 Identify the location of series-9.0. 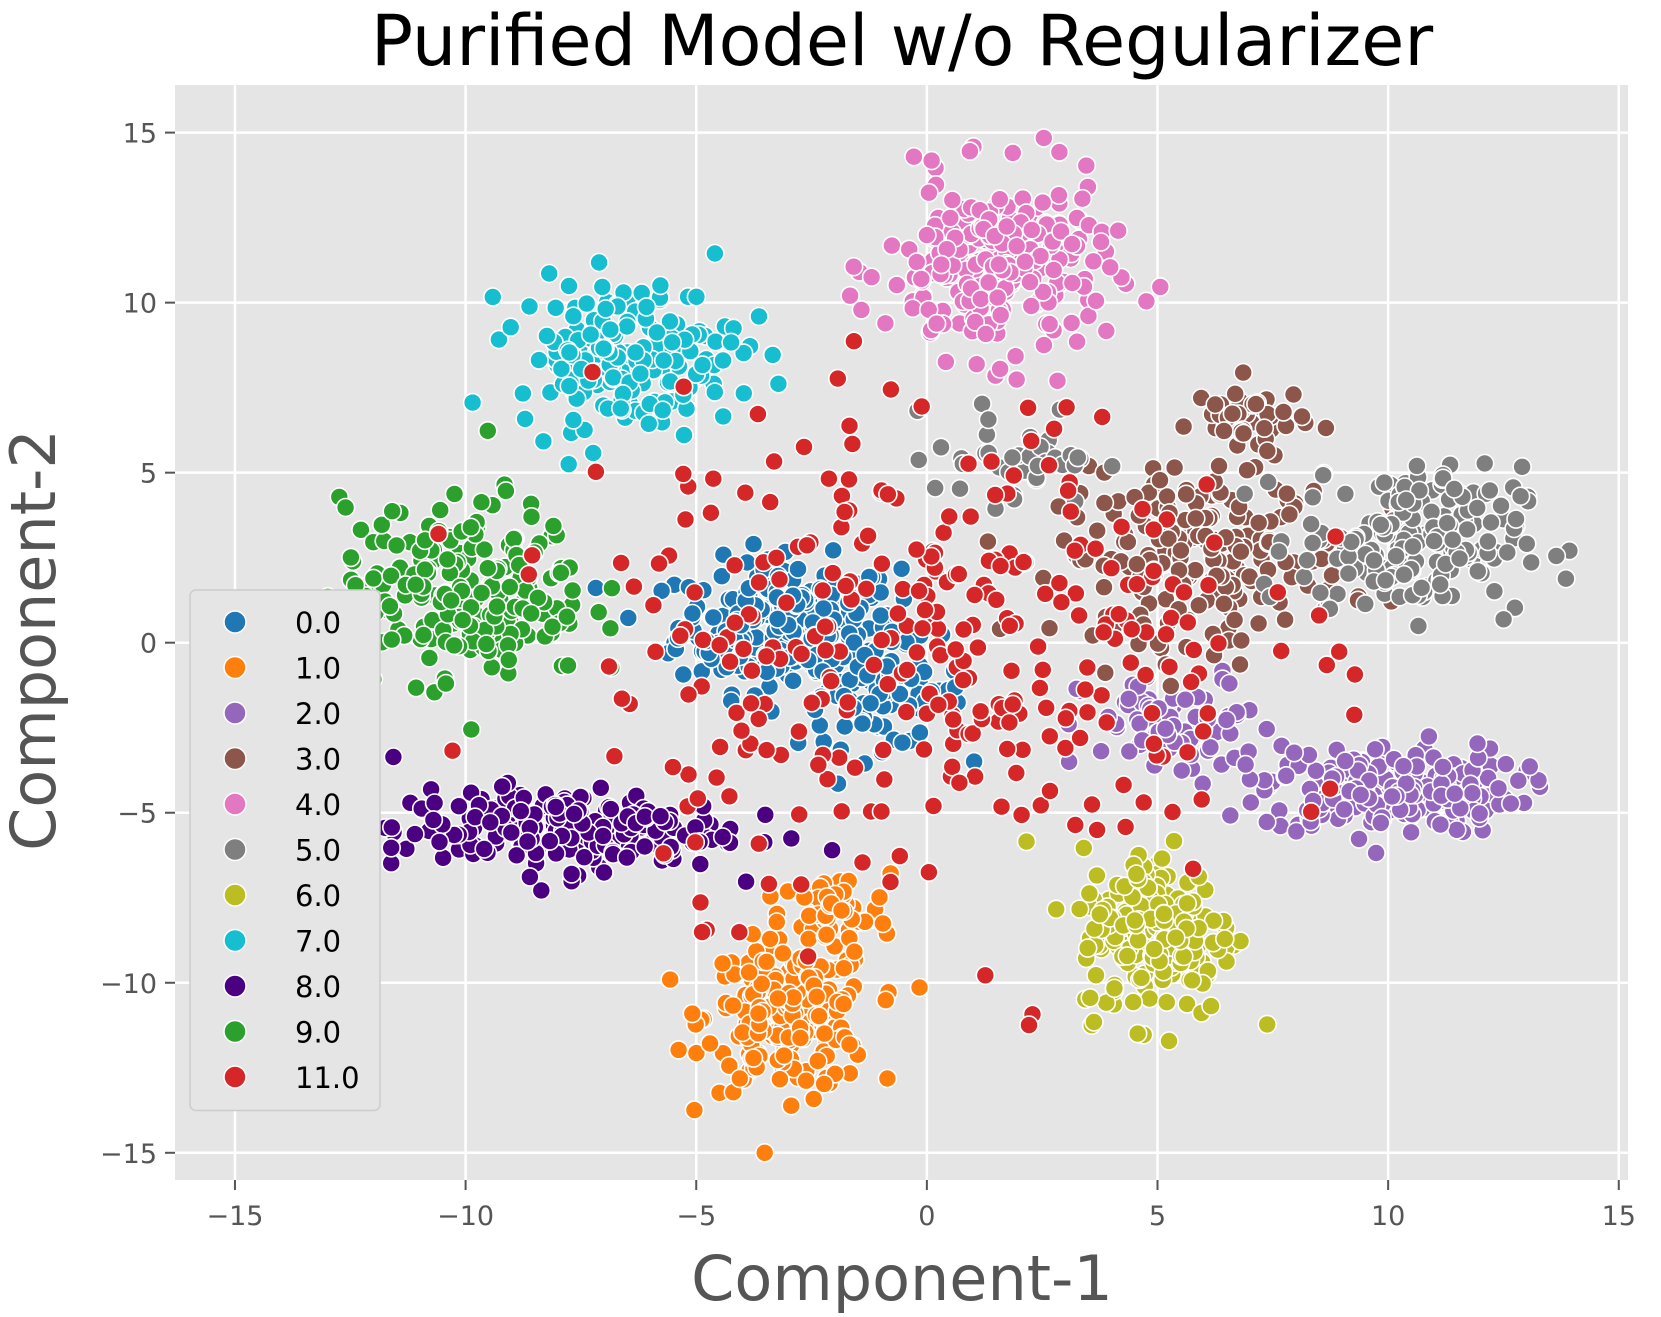
(469, 580).